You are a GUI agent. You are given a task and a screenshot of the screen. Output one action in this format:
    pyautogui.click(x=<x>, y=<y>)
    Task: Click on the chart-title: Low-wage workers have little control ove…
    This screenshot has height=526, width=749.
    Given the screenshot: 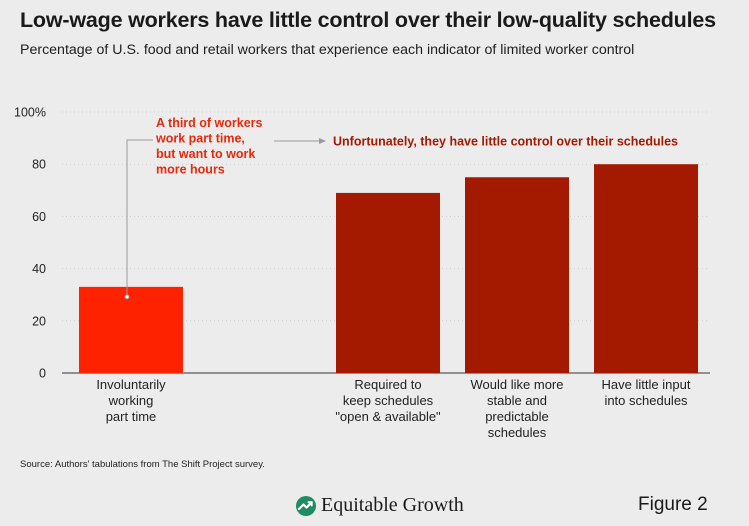 What is the action you would take?
    pyautogui.click(x=368, y=20)
    